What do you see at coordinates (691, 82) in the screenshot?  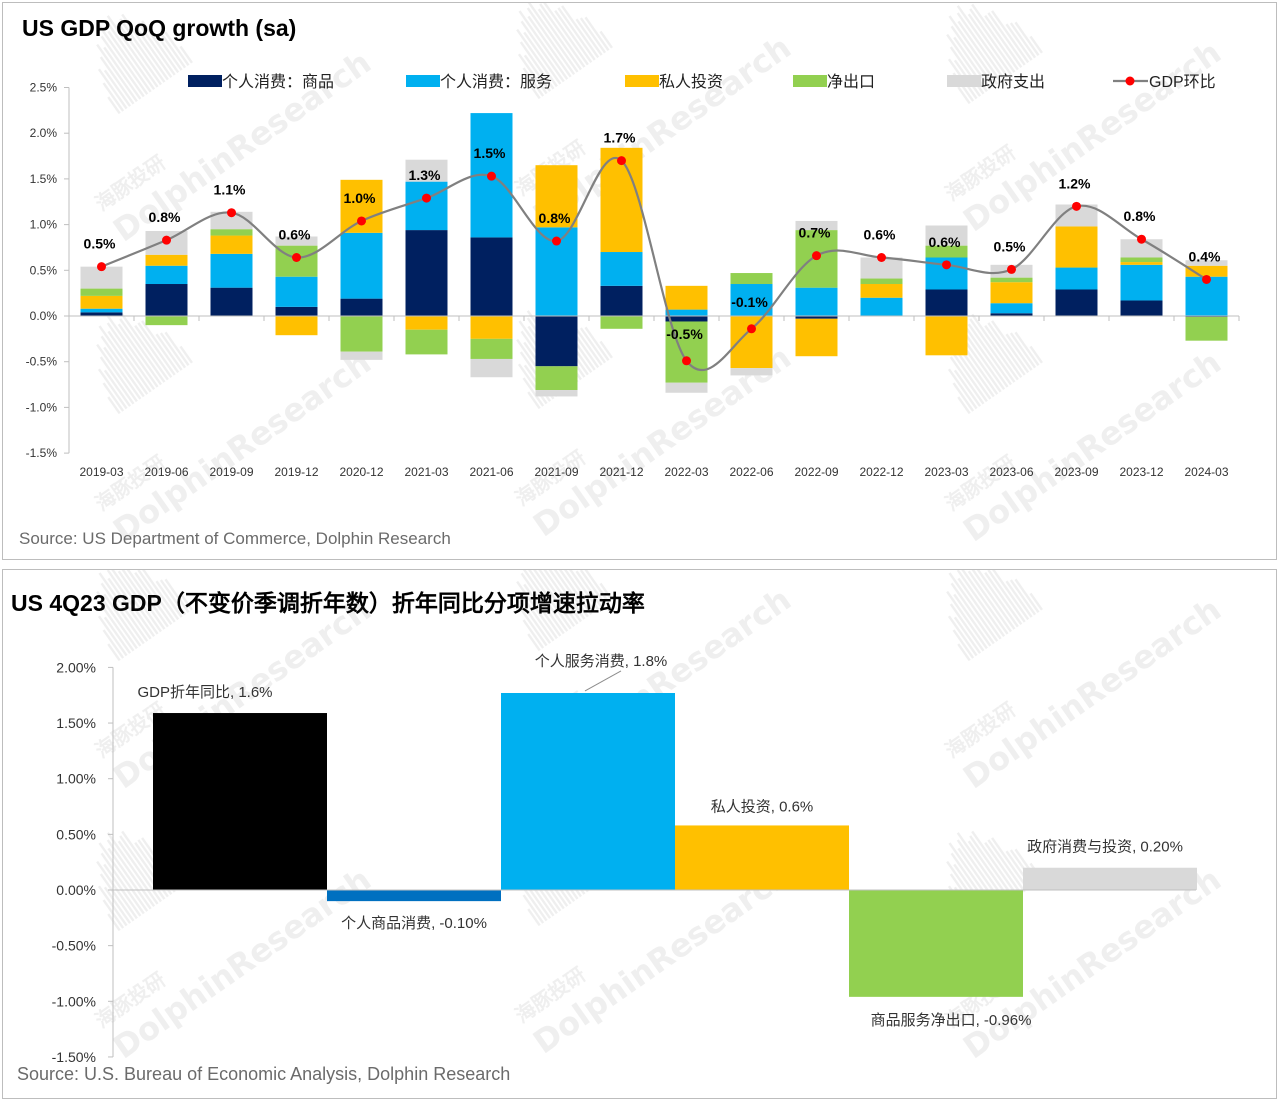 I see `legend-label: 私人投资` at bounding box center [691, 82].